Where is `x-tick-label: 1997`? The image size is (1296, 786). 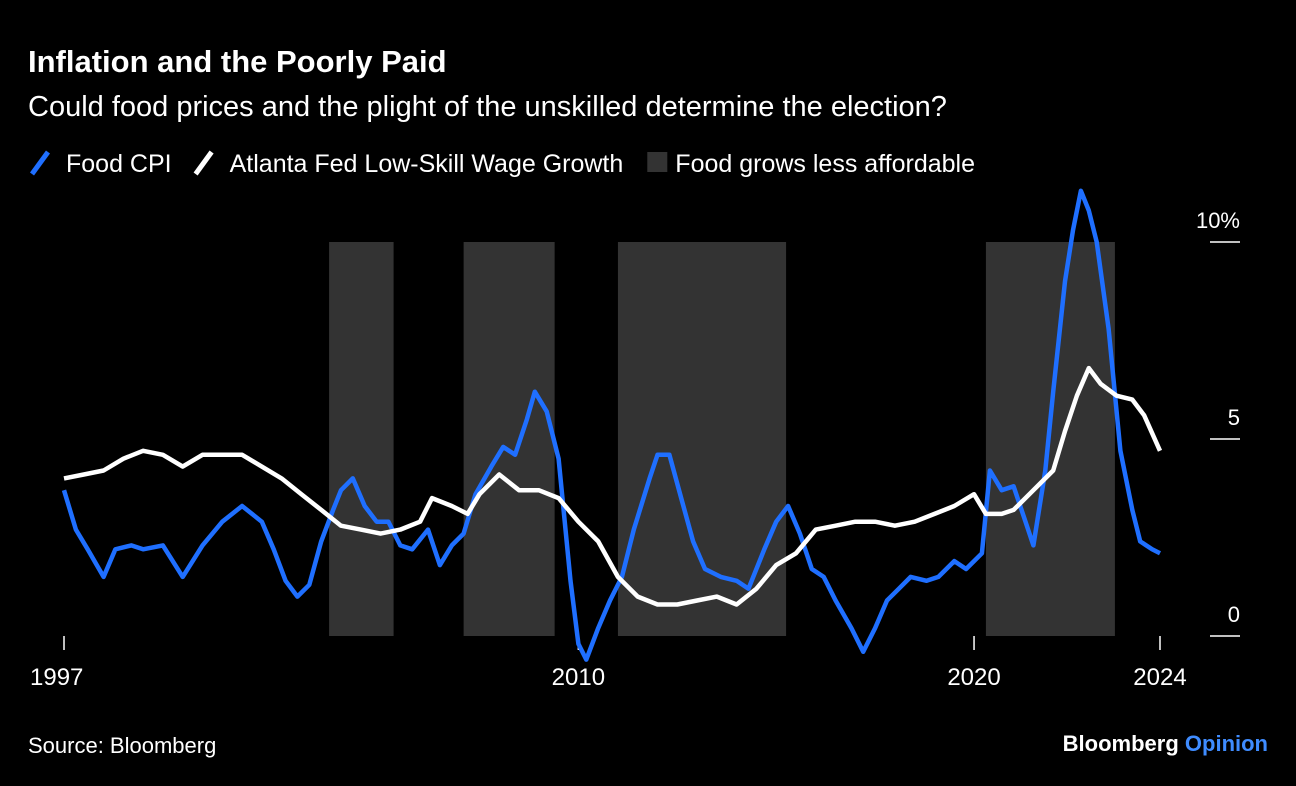
x-tick-label: 1997 is located at coordinates (56, 677).